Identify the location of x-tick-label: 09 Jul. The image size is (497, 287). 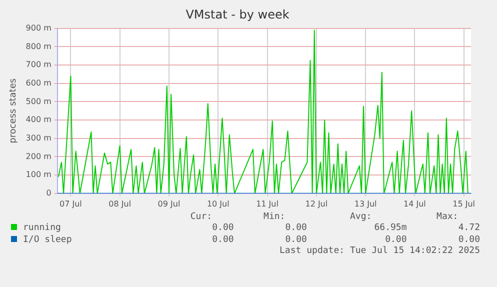
(169, 203).